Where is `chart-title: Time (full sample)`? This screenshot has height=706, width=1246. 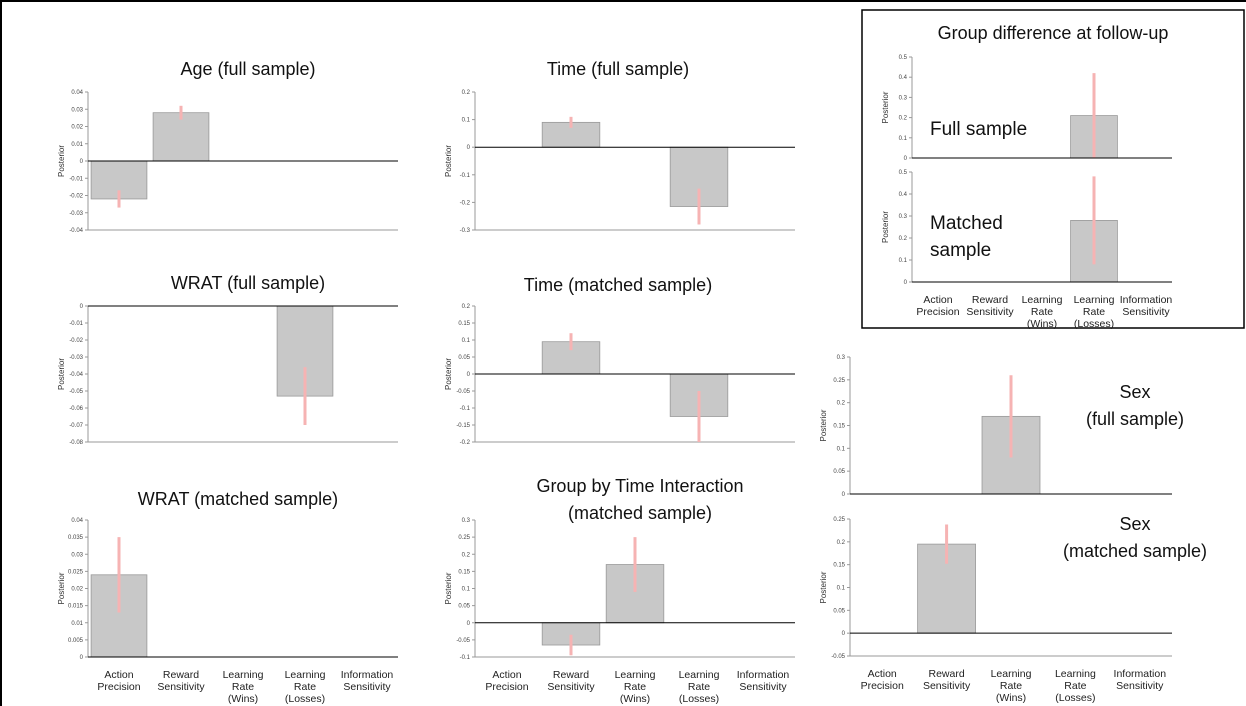
chart-title: Time (full sample) is located at coordinates (618, 69).